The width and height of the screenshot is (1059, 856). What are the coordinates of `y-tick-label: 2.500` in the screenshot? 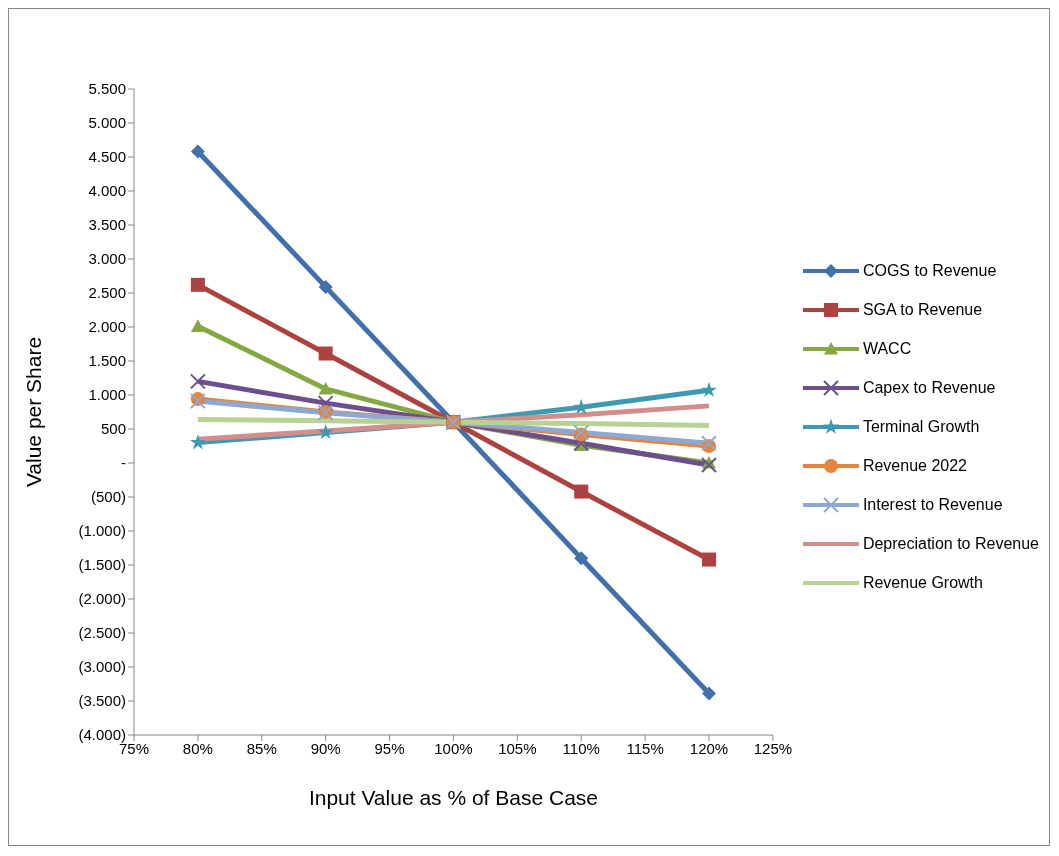 It's located at (107, 293).